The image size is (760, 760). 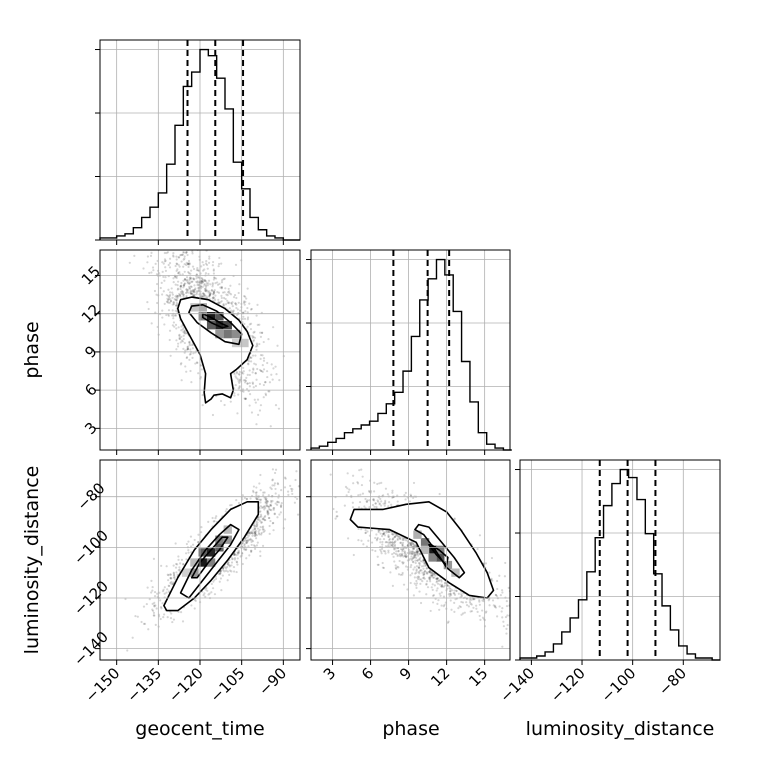 I want to click on tick-label-x: −80, so click(x=672, y=681).